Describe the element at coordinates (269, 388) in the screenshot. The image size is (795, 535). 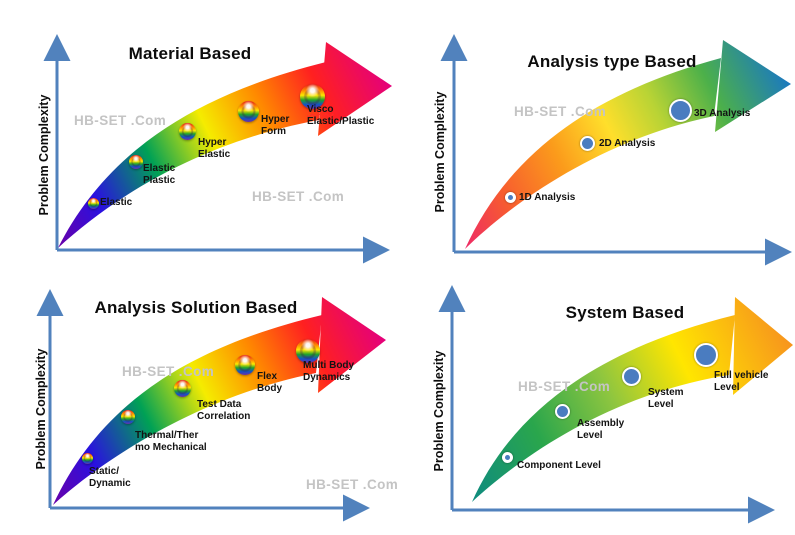
I see `label-line: Body` at that location.